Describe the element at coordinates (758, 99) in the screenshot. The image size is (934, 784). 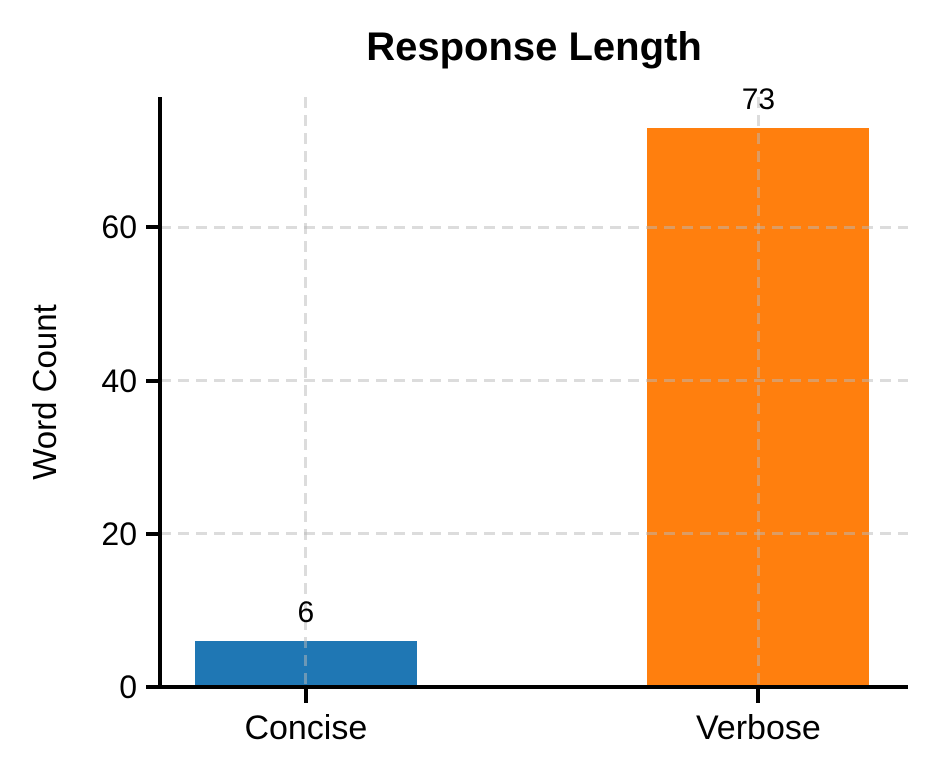
I see `bar-value-label: 73` at that location.